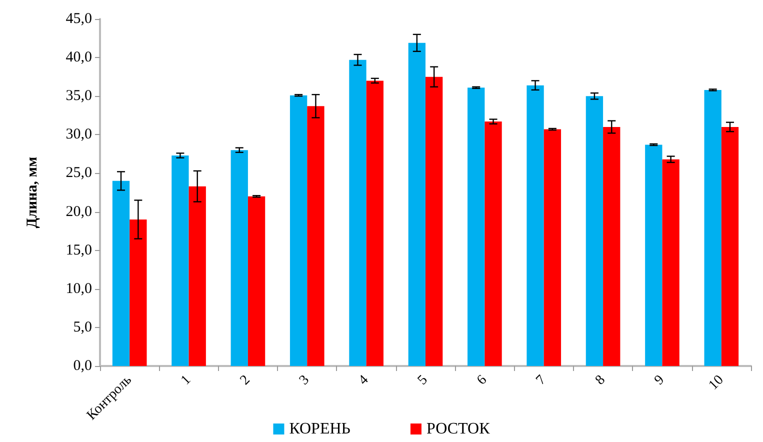 The width and height of the screenshot is (763, 442). What do you see at coordinates (79, 134) in the screenshot?
I see `y-tick-label: 30,0` at bounding box center [79, 134].